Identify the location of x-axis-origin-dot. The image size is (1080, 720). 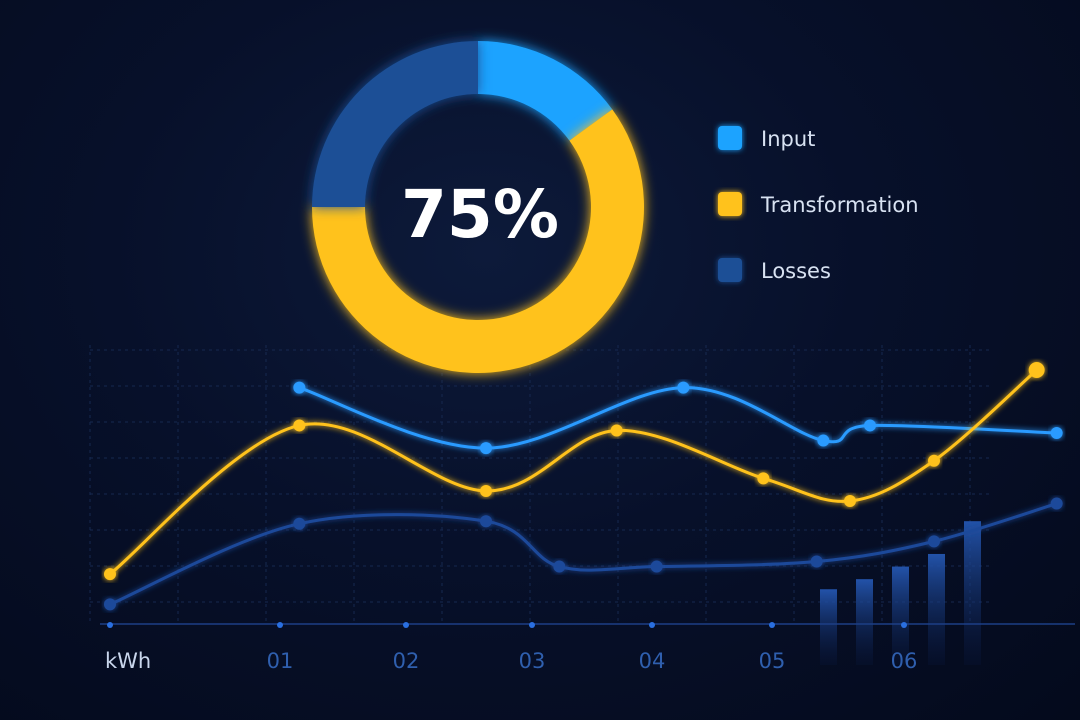
(110, 625).